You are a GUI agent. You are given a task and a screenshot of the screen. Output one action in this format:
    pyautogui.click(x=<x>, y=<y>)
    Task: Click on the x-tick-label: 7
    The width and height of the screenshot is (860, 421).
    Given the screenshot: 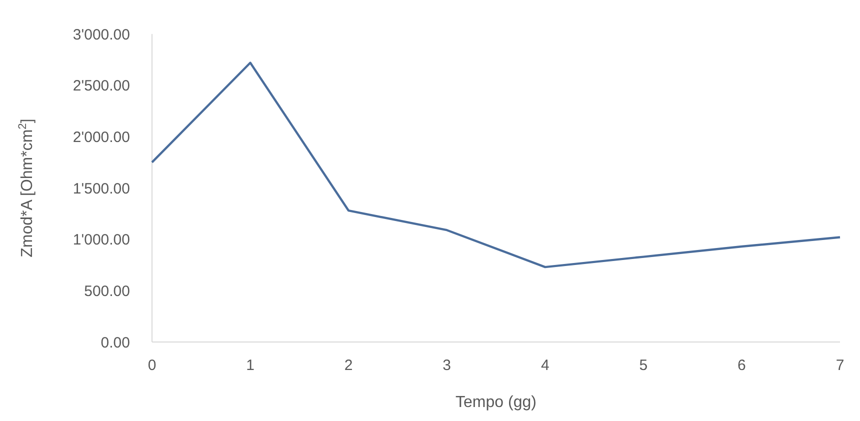 What is the action you would take?
    pyautogui.click(x=840, y=365)
    